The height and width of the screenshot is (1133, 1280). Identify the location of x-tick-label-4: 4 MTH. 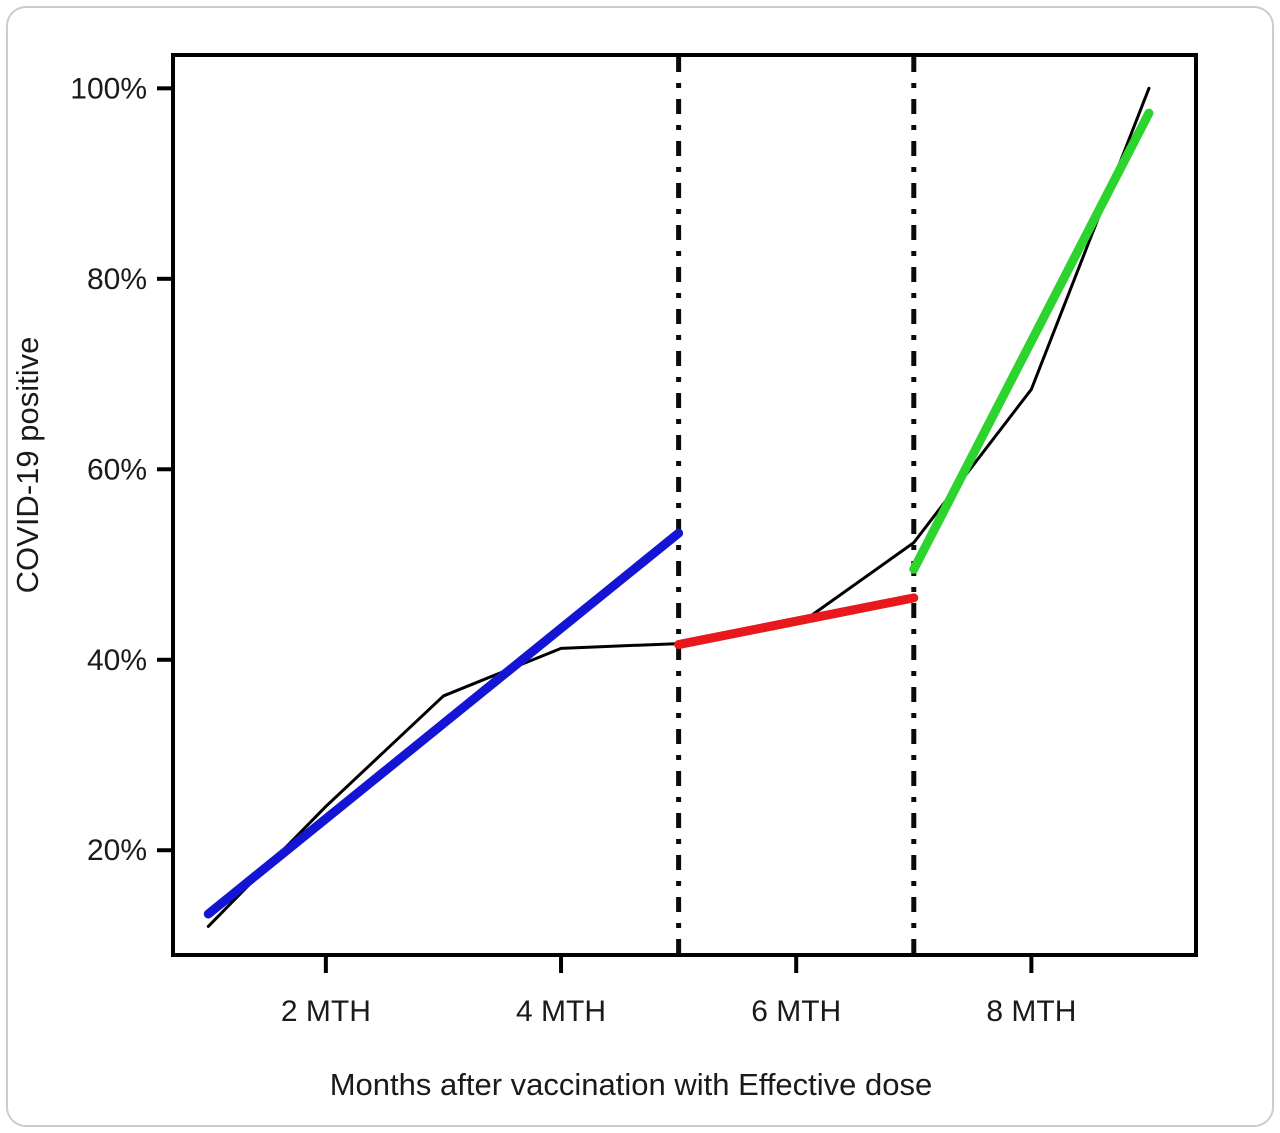
(561, 1011).